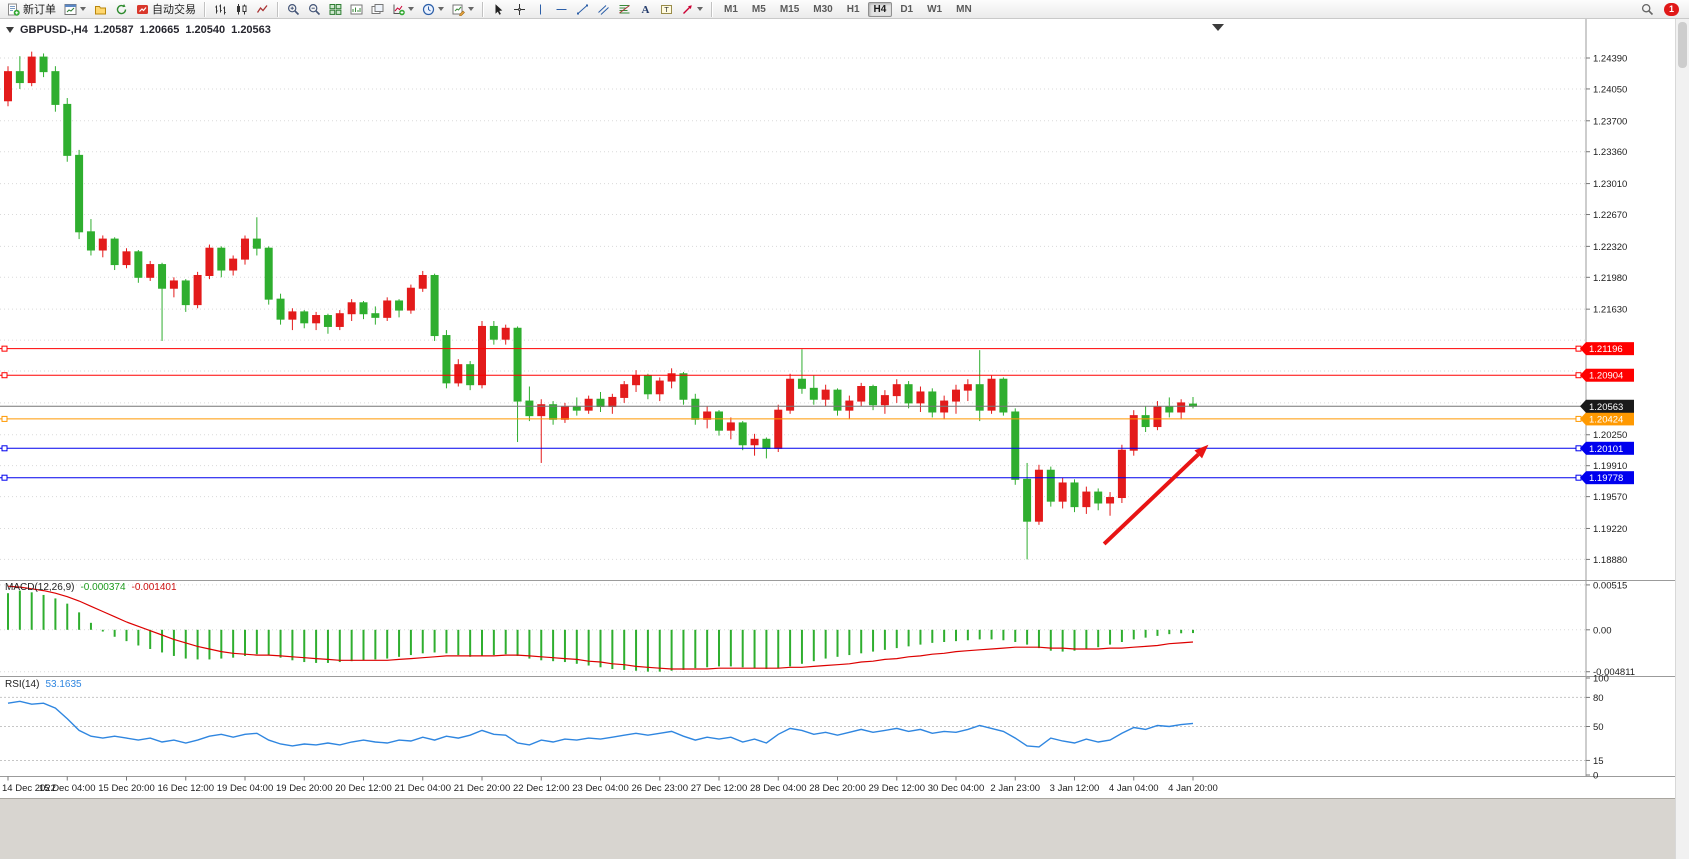 The image size is (1689, 859). What do you see at coordinates (793, 413) in the screenshot?
I see `horizontal-lines` at bounding box center [793, 413].